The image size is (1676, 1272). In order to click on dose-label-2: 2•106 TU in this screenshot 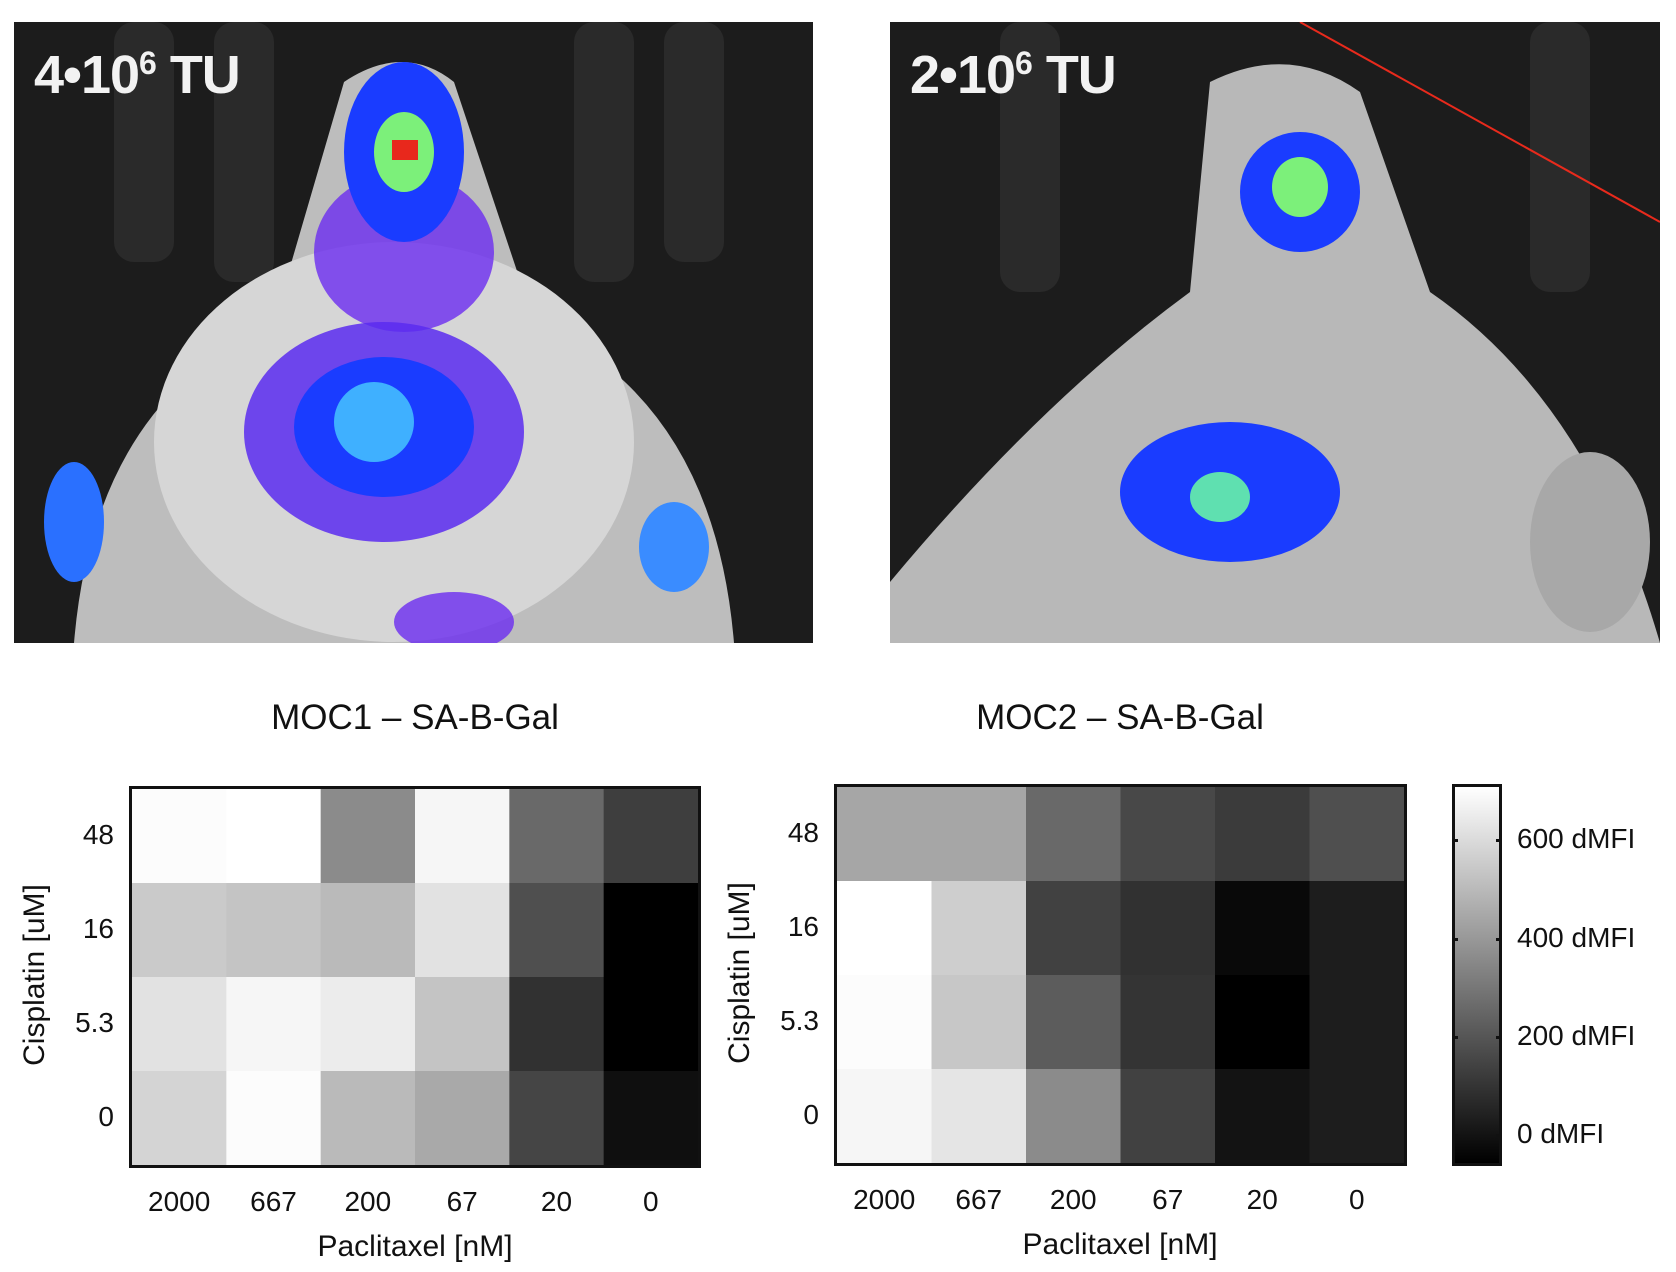, I will do `click(1013, 75)`.